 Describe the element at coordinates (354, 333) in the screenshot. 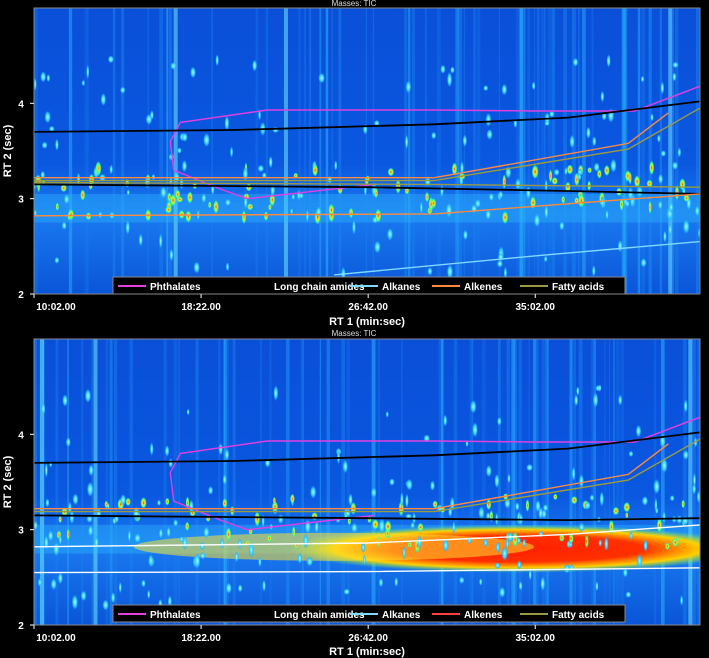

I see `chart-title: Masses: TIC` at that location.